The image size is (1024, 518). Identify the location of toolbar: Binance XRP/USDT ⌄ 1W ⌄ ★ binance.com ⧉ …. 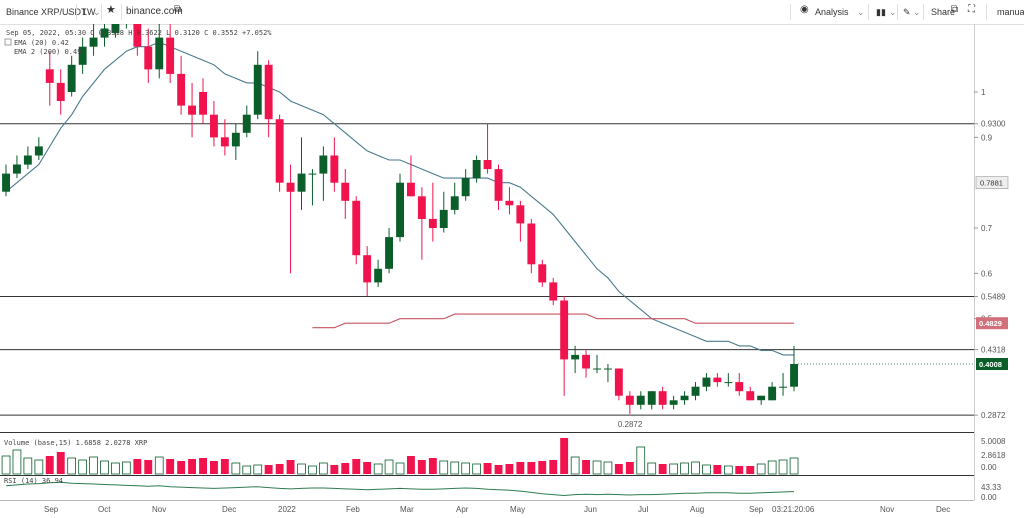
(512, 12).